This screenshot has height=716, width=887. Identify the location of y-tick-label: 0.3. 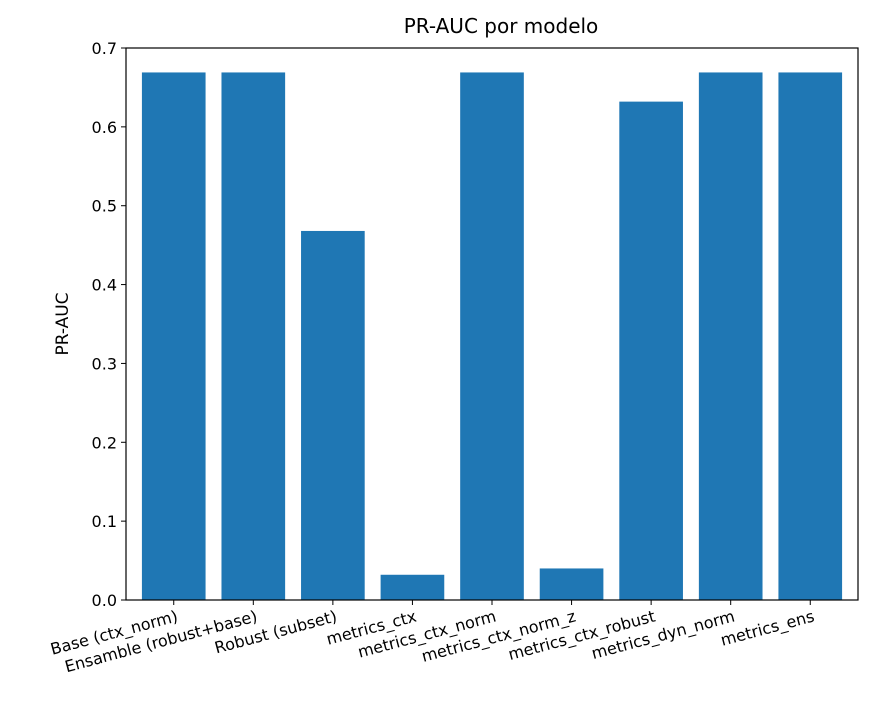
(104, 363).